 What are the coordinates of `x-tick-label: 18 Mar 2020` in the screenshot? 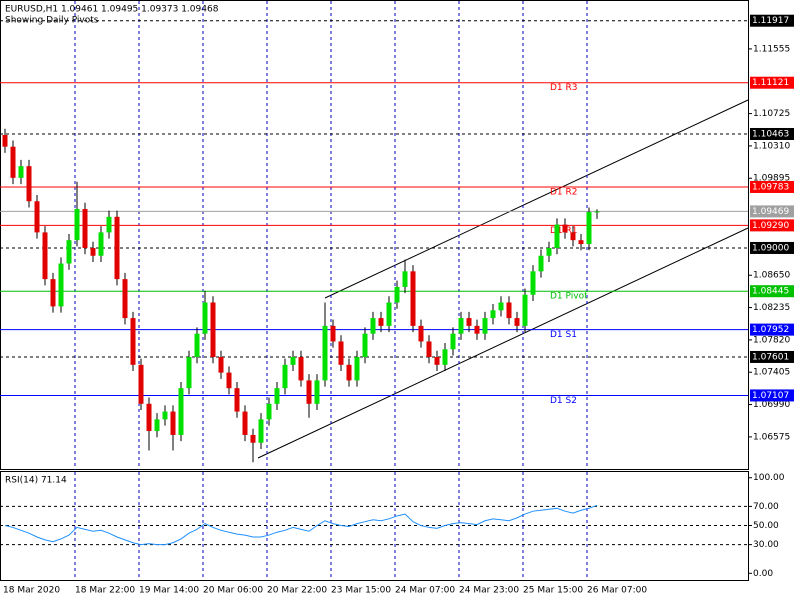 It's located at (31, 591).